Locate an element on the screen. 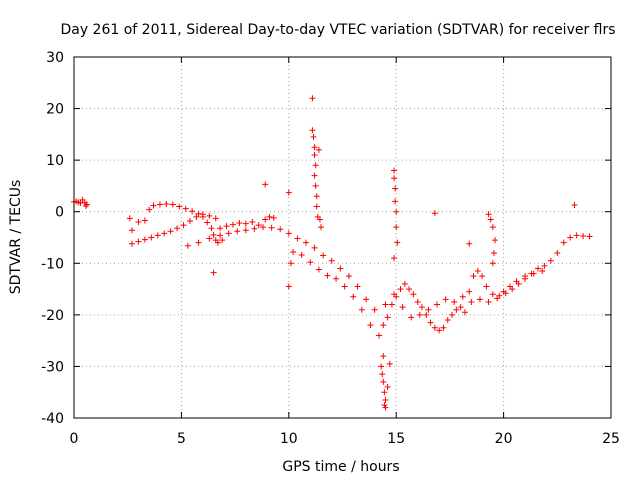  y-tick-label: -40 is located at coordinates (52, 419).